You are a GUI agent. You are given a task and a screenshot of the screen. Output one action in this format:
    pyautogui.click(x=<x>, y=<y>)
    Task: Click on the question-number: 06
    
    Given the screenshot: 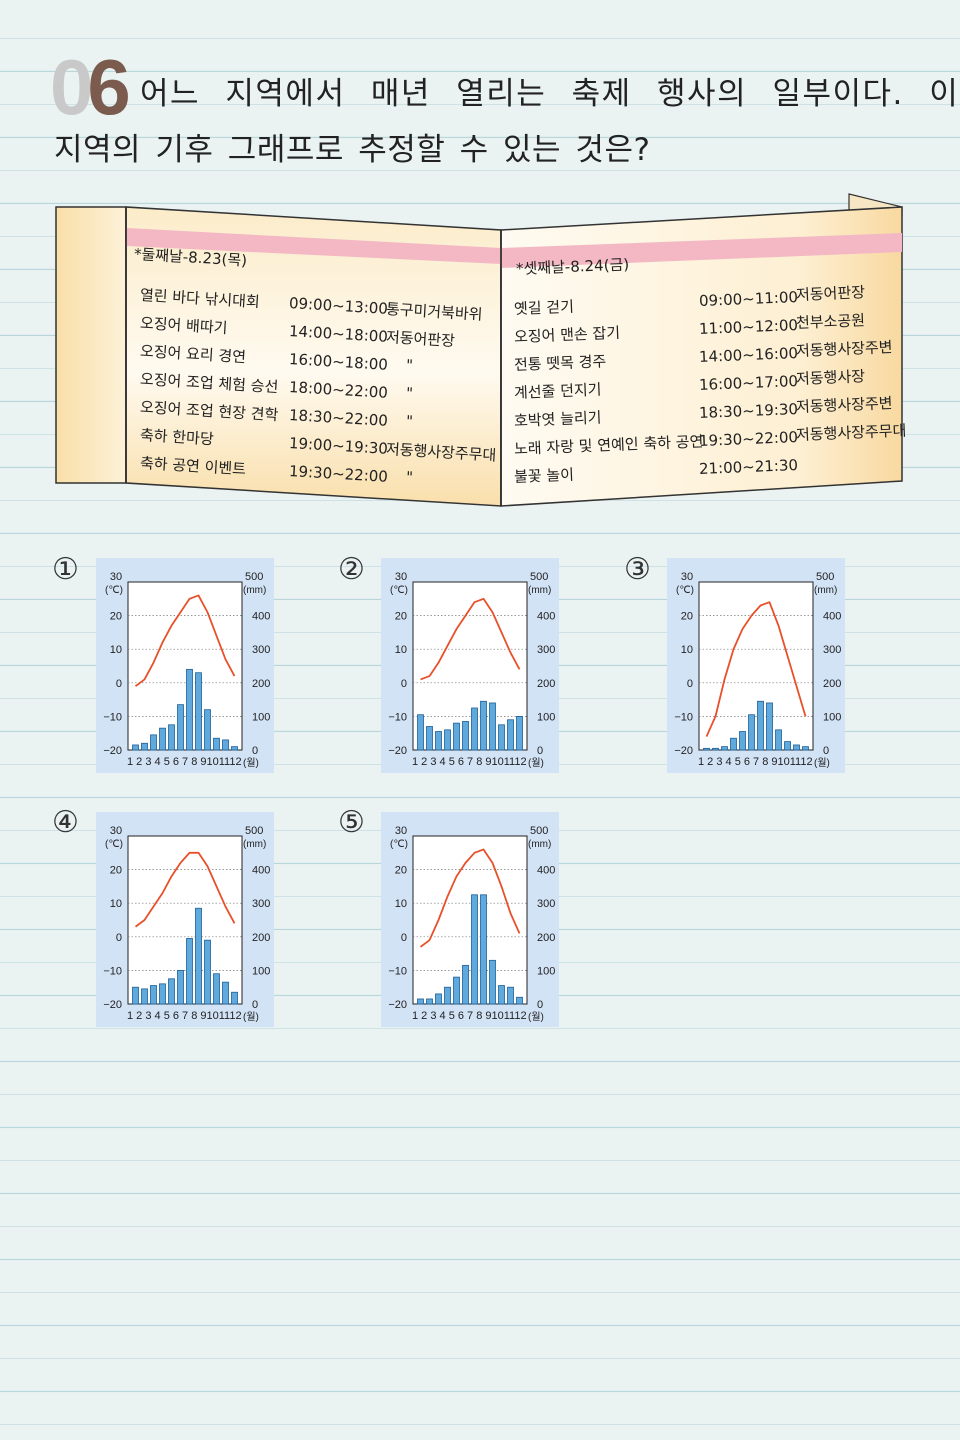 What is the action you would take?
    pyautogui.click(x=90, y=87)
    